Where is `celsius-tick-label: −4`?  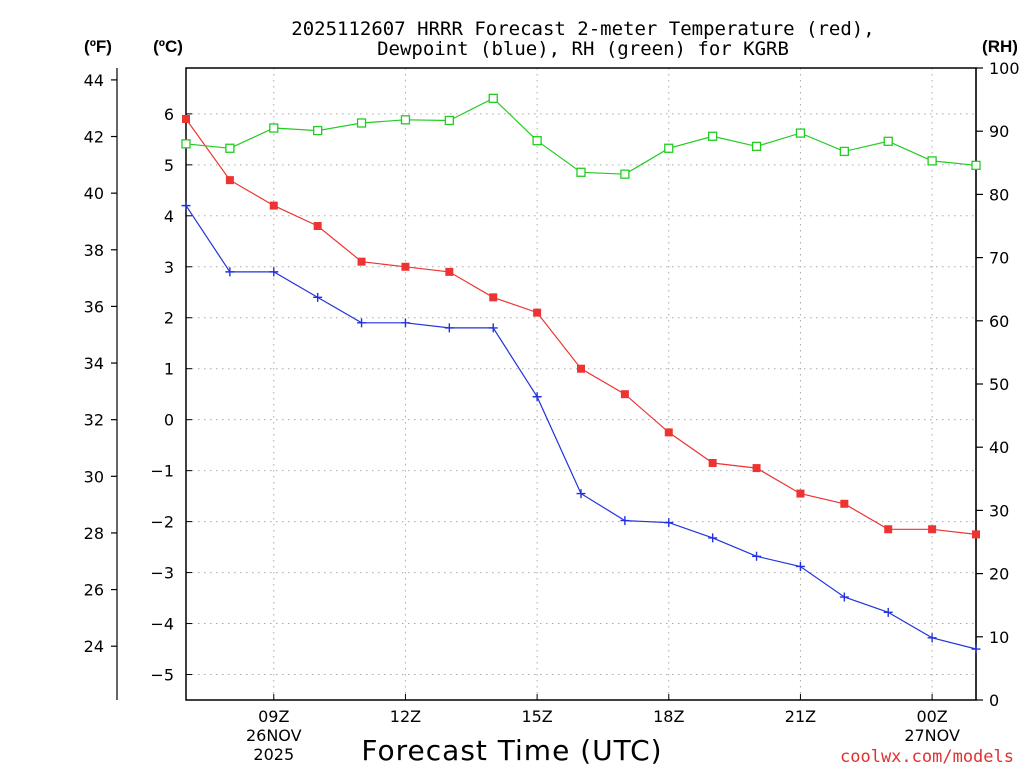
celsius-tick-label: −4 is located at coordinates (162, 624).